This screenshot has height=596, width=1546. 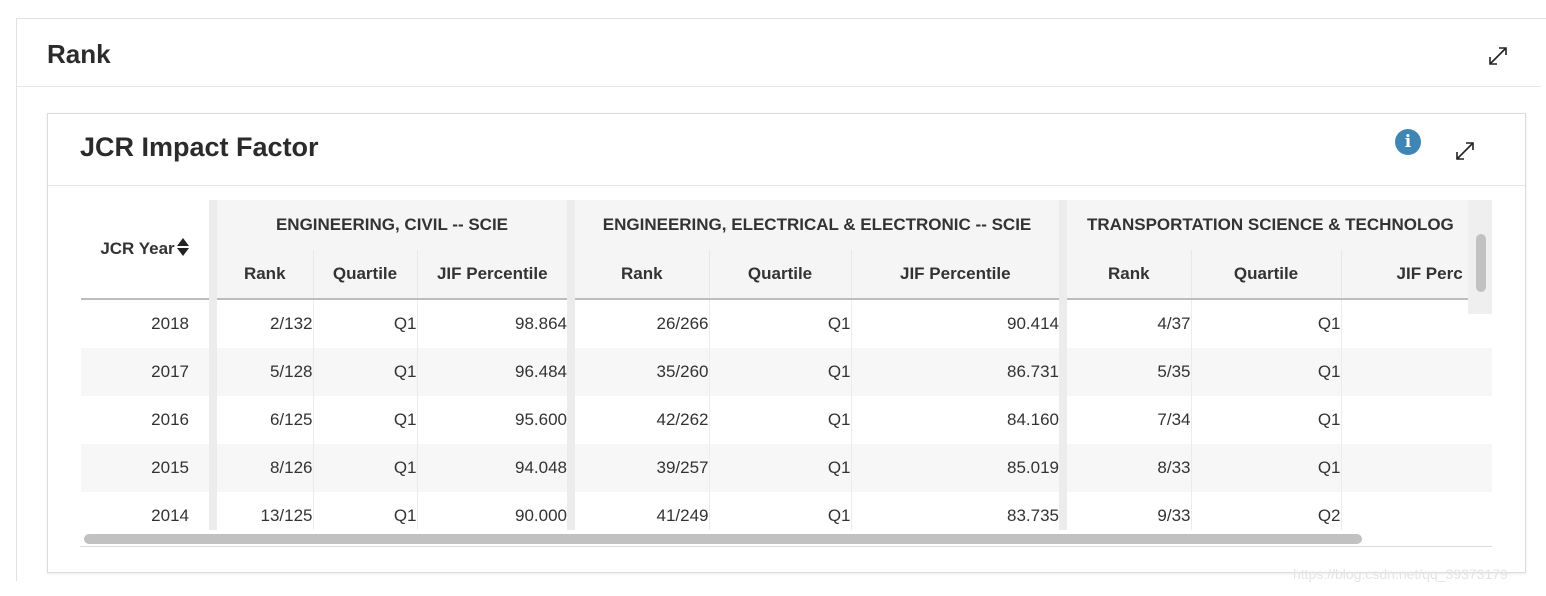 I want to click on jcr-year-cell: 2017, so click(x=147, y=372).